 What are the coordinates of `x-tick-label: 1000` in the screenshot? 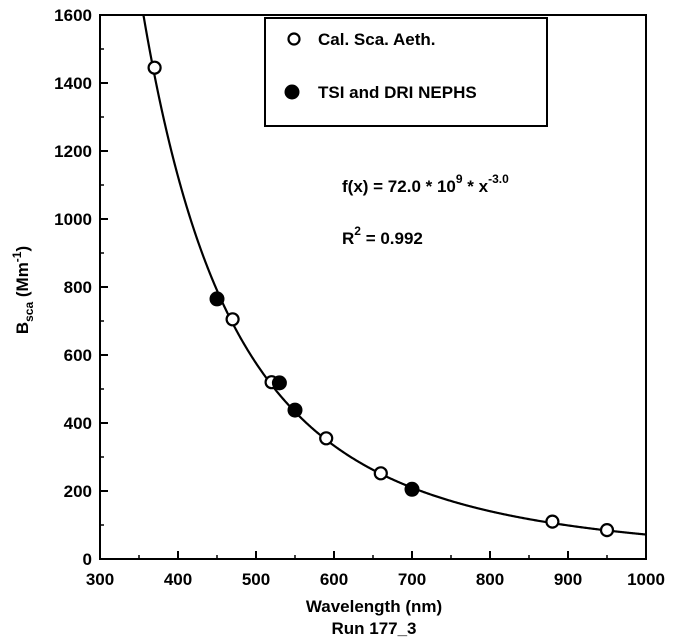 It's located at (646, 579).